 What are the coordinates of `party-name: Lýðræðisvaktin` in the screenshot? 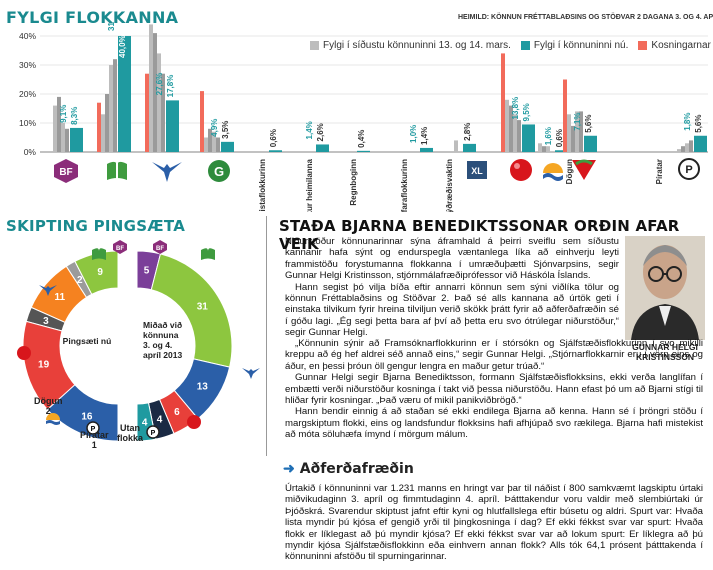 It's located at (449, 185).